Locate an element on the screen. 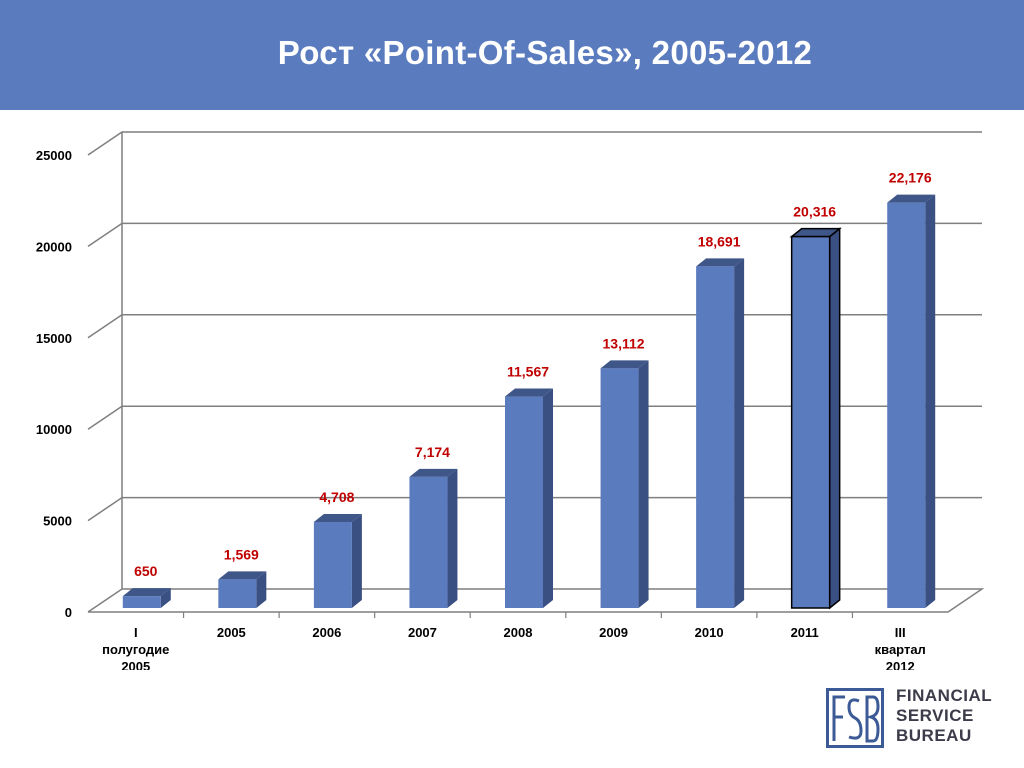 The width and height of the screenshot is (1024, 768). value-label: 1,569 is located at coordinates (241, 554).